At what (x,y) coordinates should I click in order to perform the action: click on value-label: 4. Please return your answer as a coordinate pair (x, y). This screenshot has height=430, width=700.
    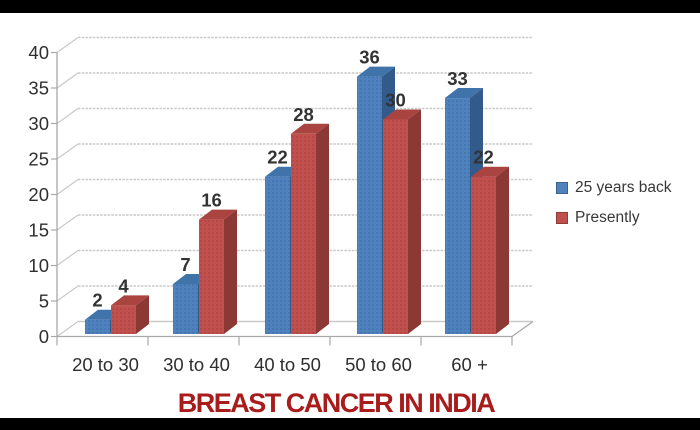
    Looking at the image, I should click on (123, 285).